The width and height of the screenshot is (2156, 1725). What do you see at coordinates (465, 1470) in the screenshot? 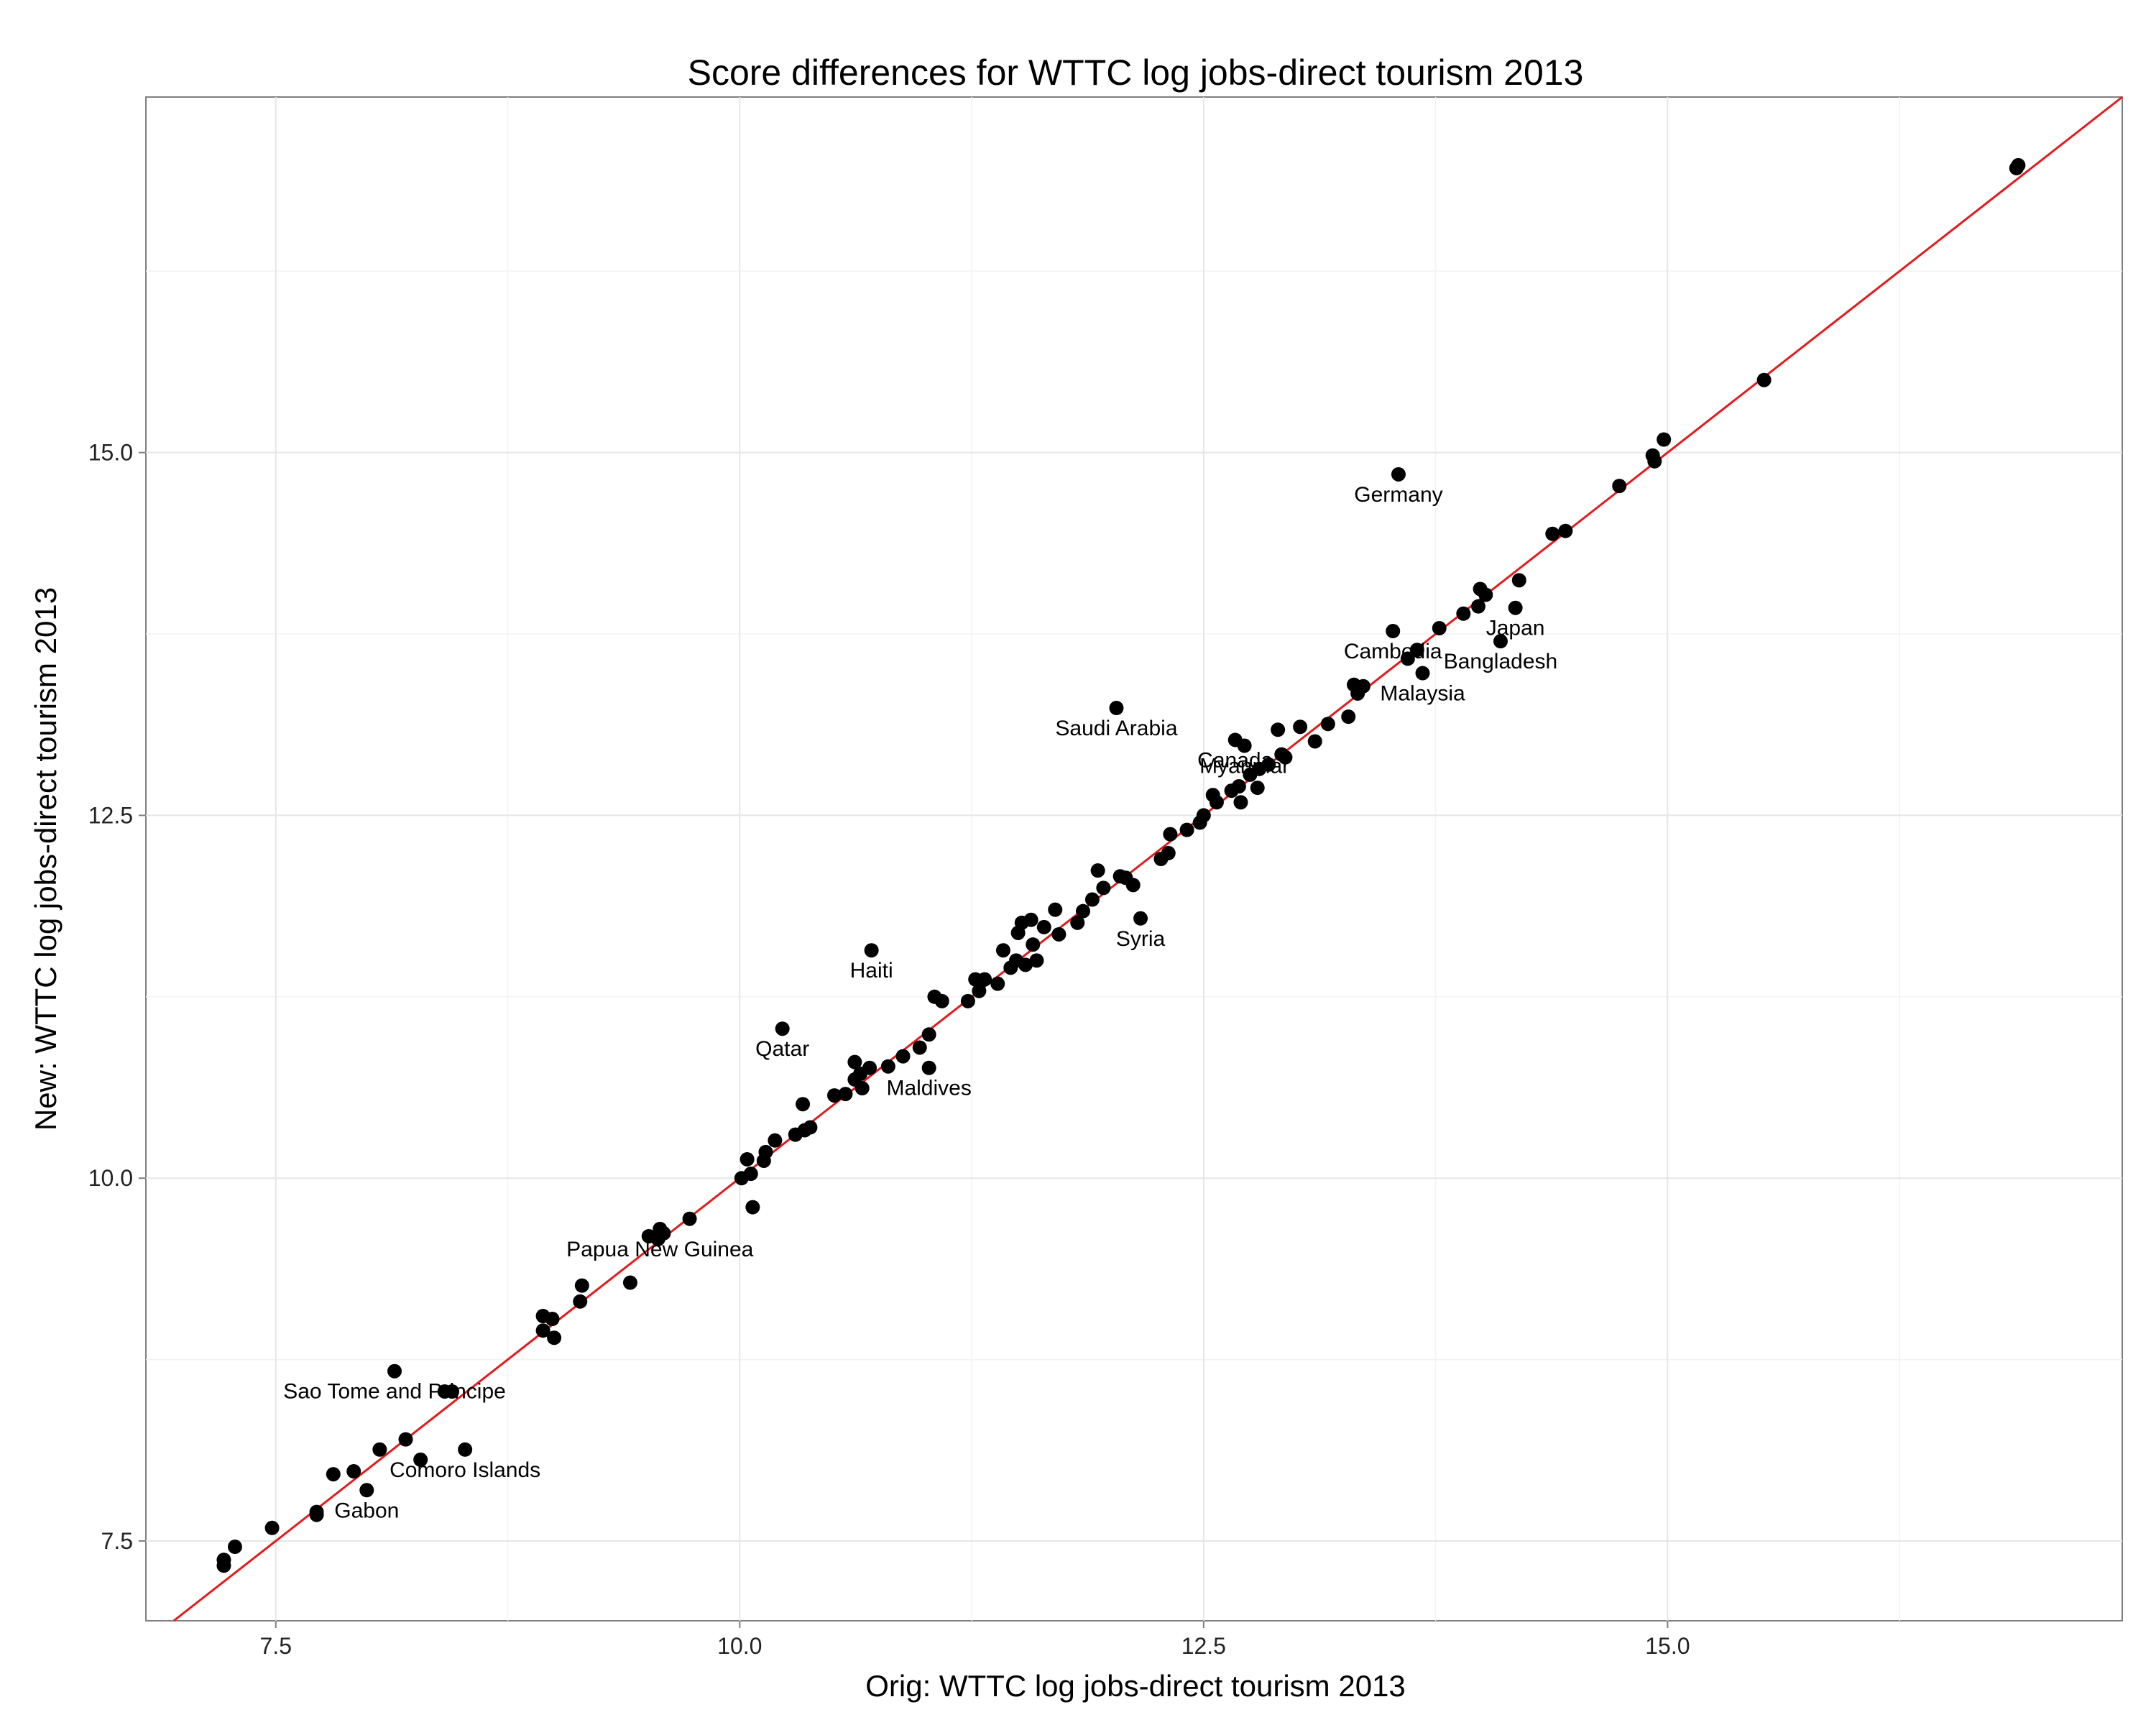
I see `point-label: Comoro Islands` at bounding box center [465, 1470].